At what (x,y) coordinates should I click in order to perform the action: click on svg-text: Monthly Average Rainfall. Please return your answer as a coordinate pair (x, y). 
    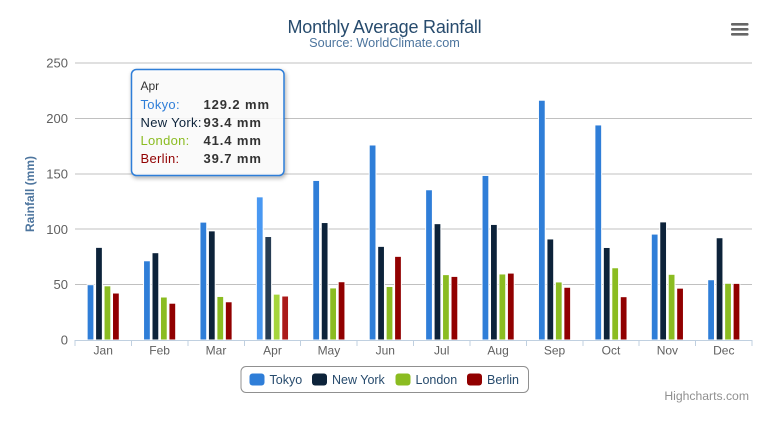
    Looking at the image, I should click on (385, 27).